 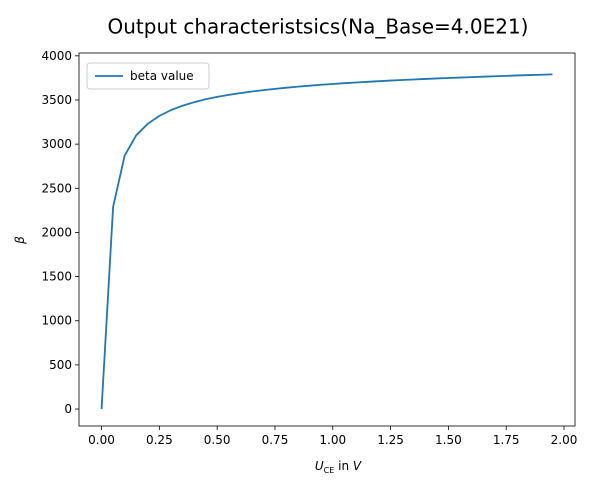 I want to click on x-tick-label: 1.50, so click(x=448, y=440).